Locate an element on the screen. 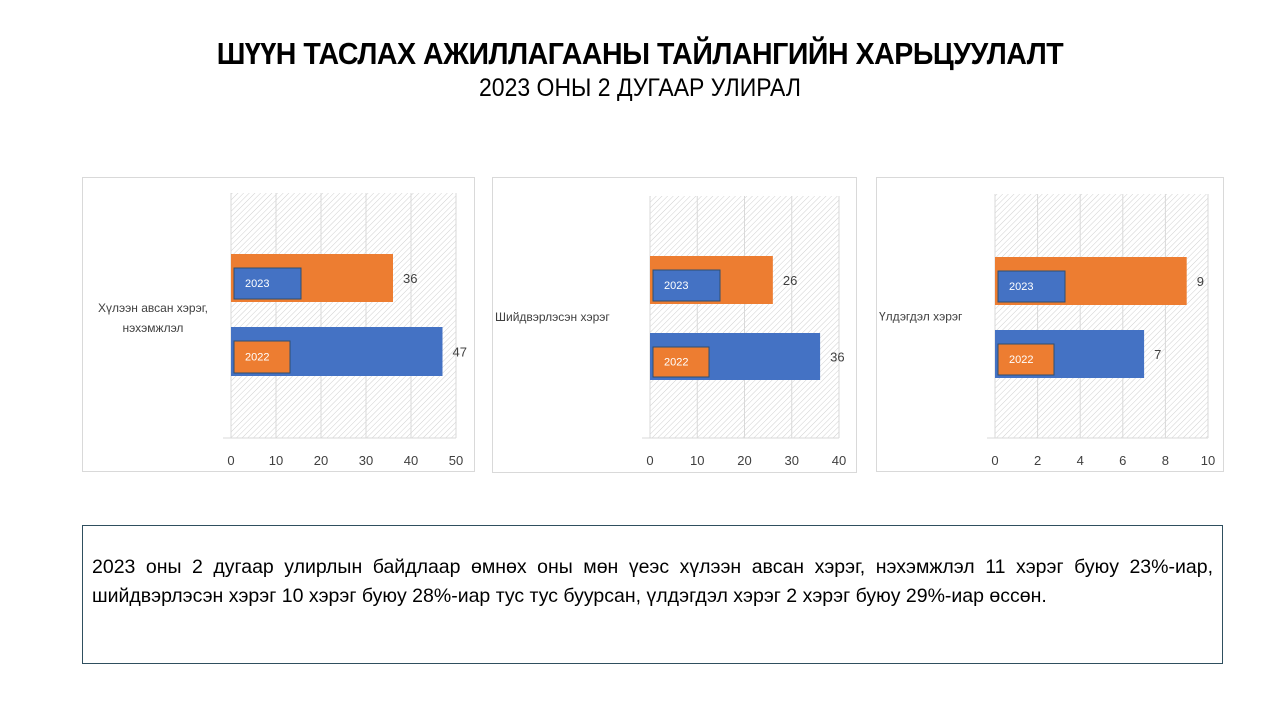 The height and width of the screenshot is (720, 1280). x-tick-label: 6 is located at coordinates (1122, 460).